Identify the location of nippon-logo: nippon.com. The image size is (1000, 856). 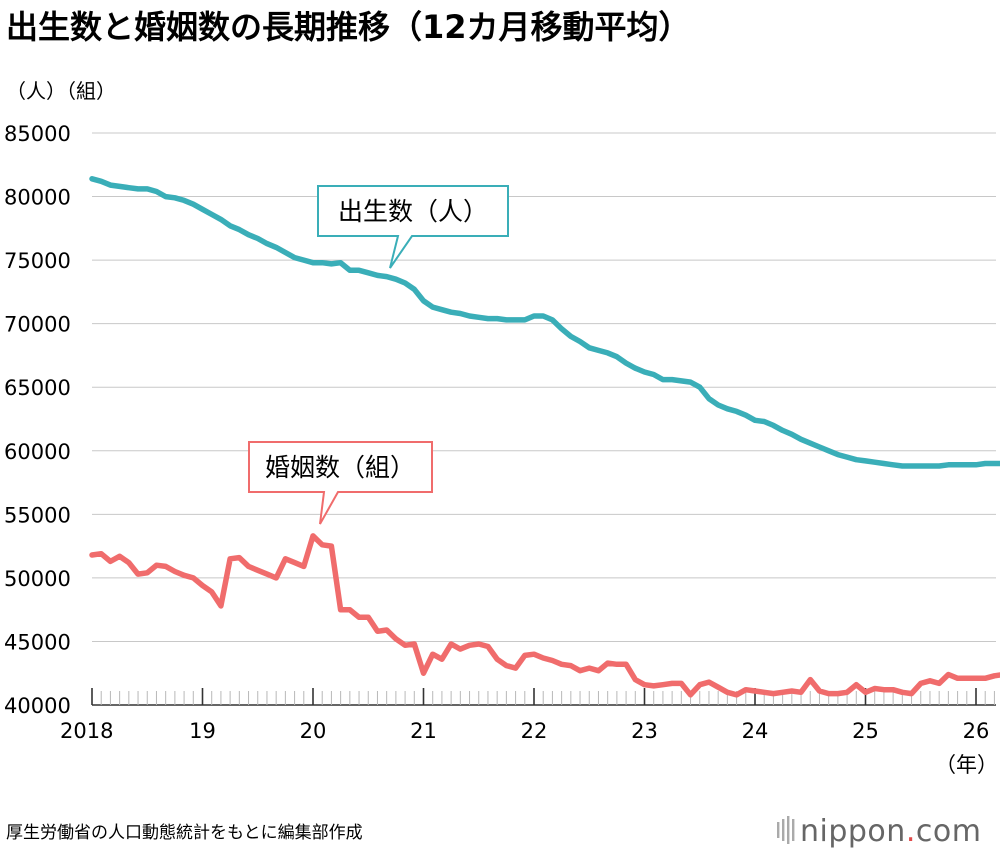
(879, 831).